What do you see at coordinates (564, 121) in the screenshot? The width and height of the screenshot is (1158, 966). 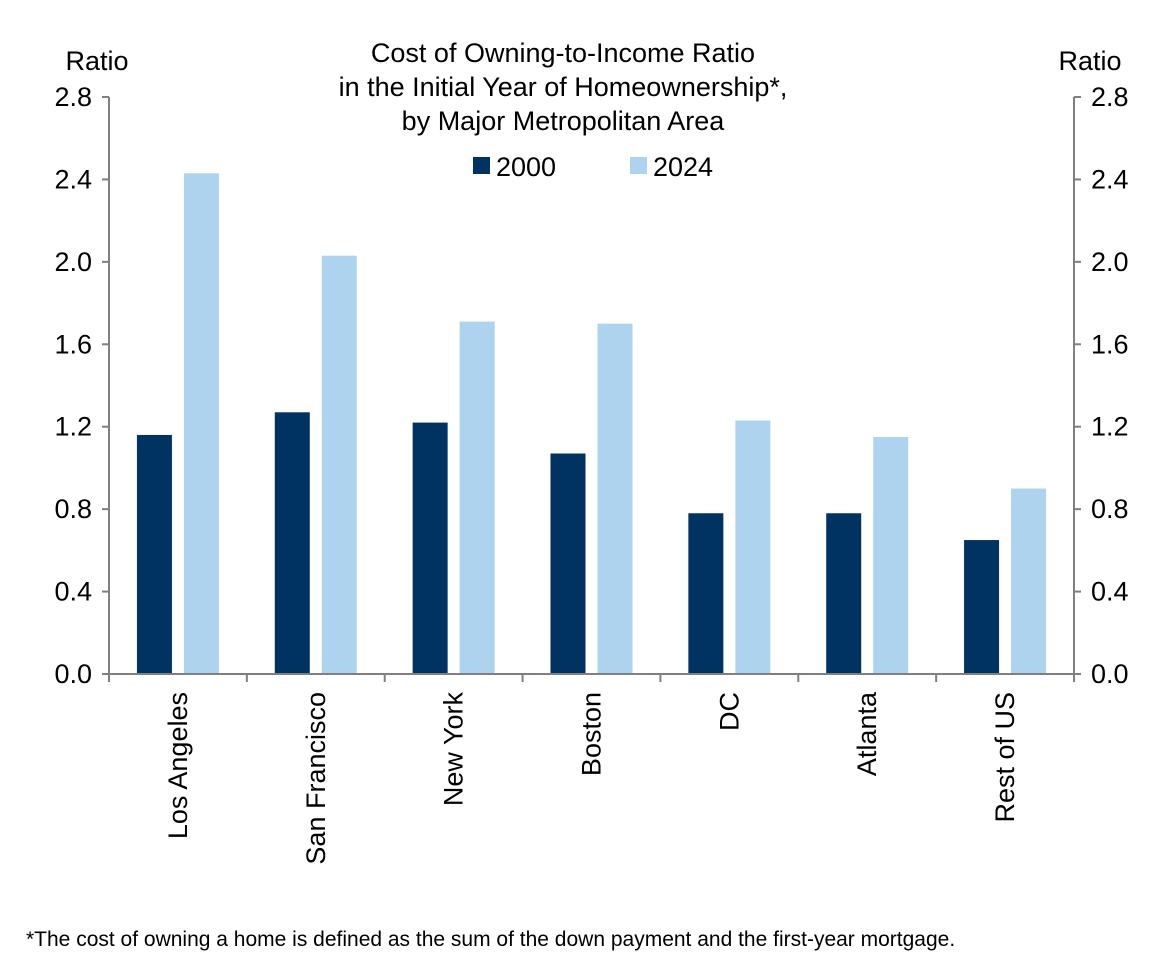 I see `chart-title-line-3: by Major Metropolitan Area` at bounding box center [564, 121].